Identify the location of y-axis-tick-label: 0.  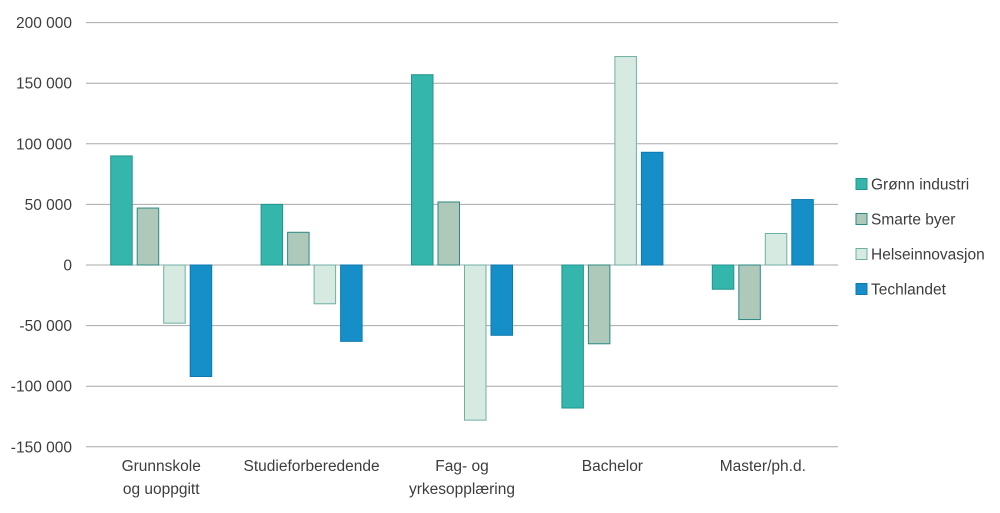
(67, 266).